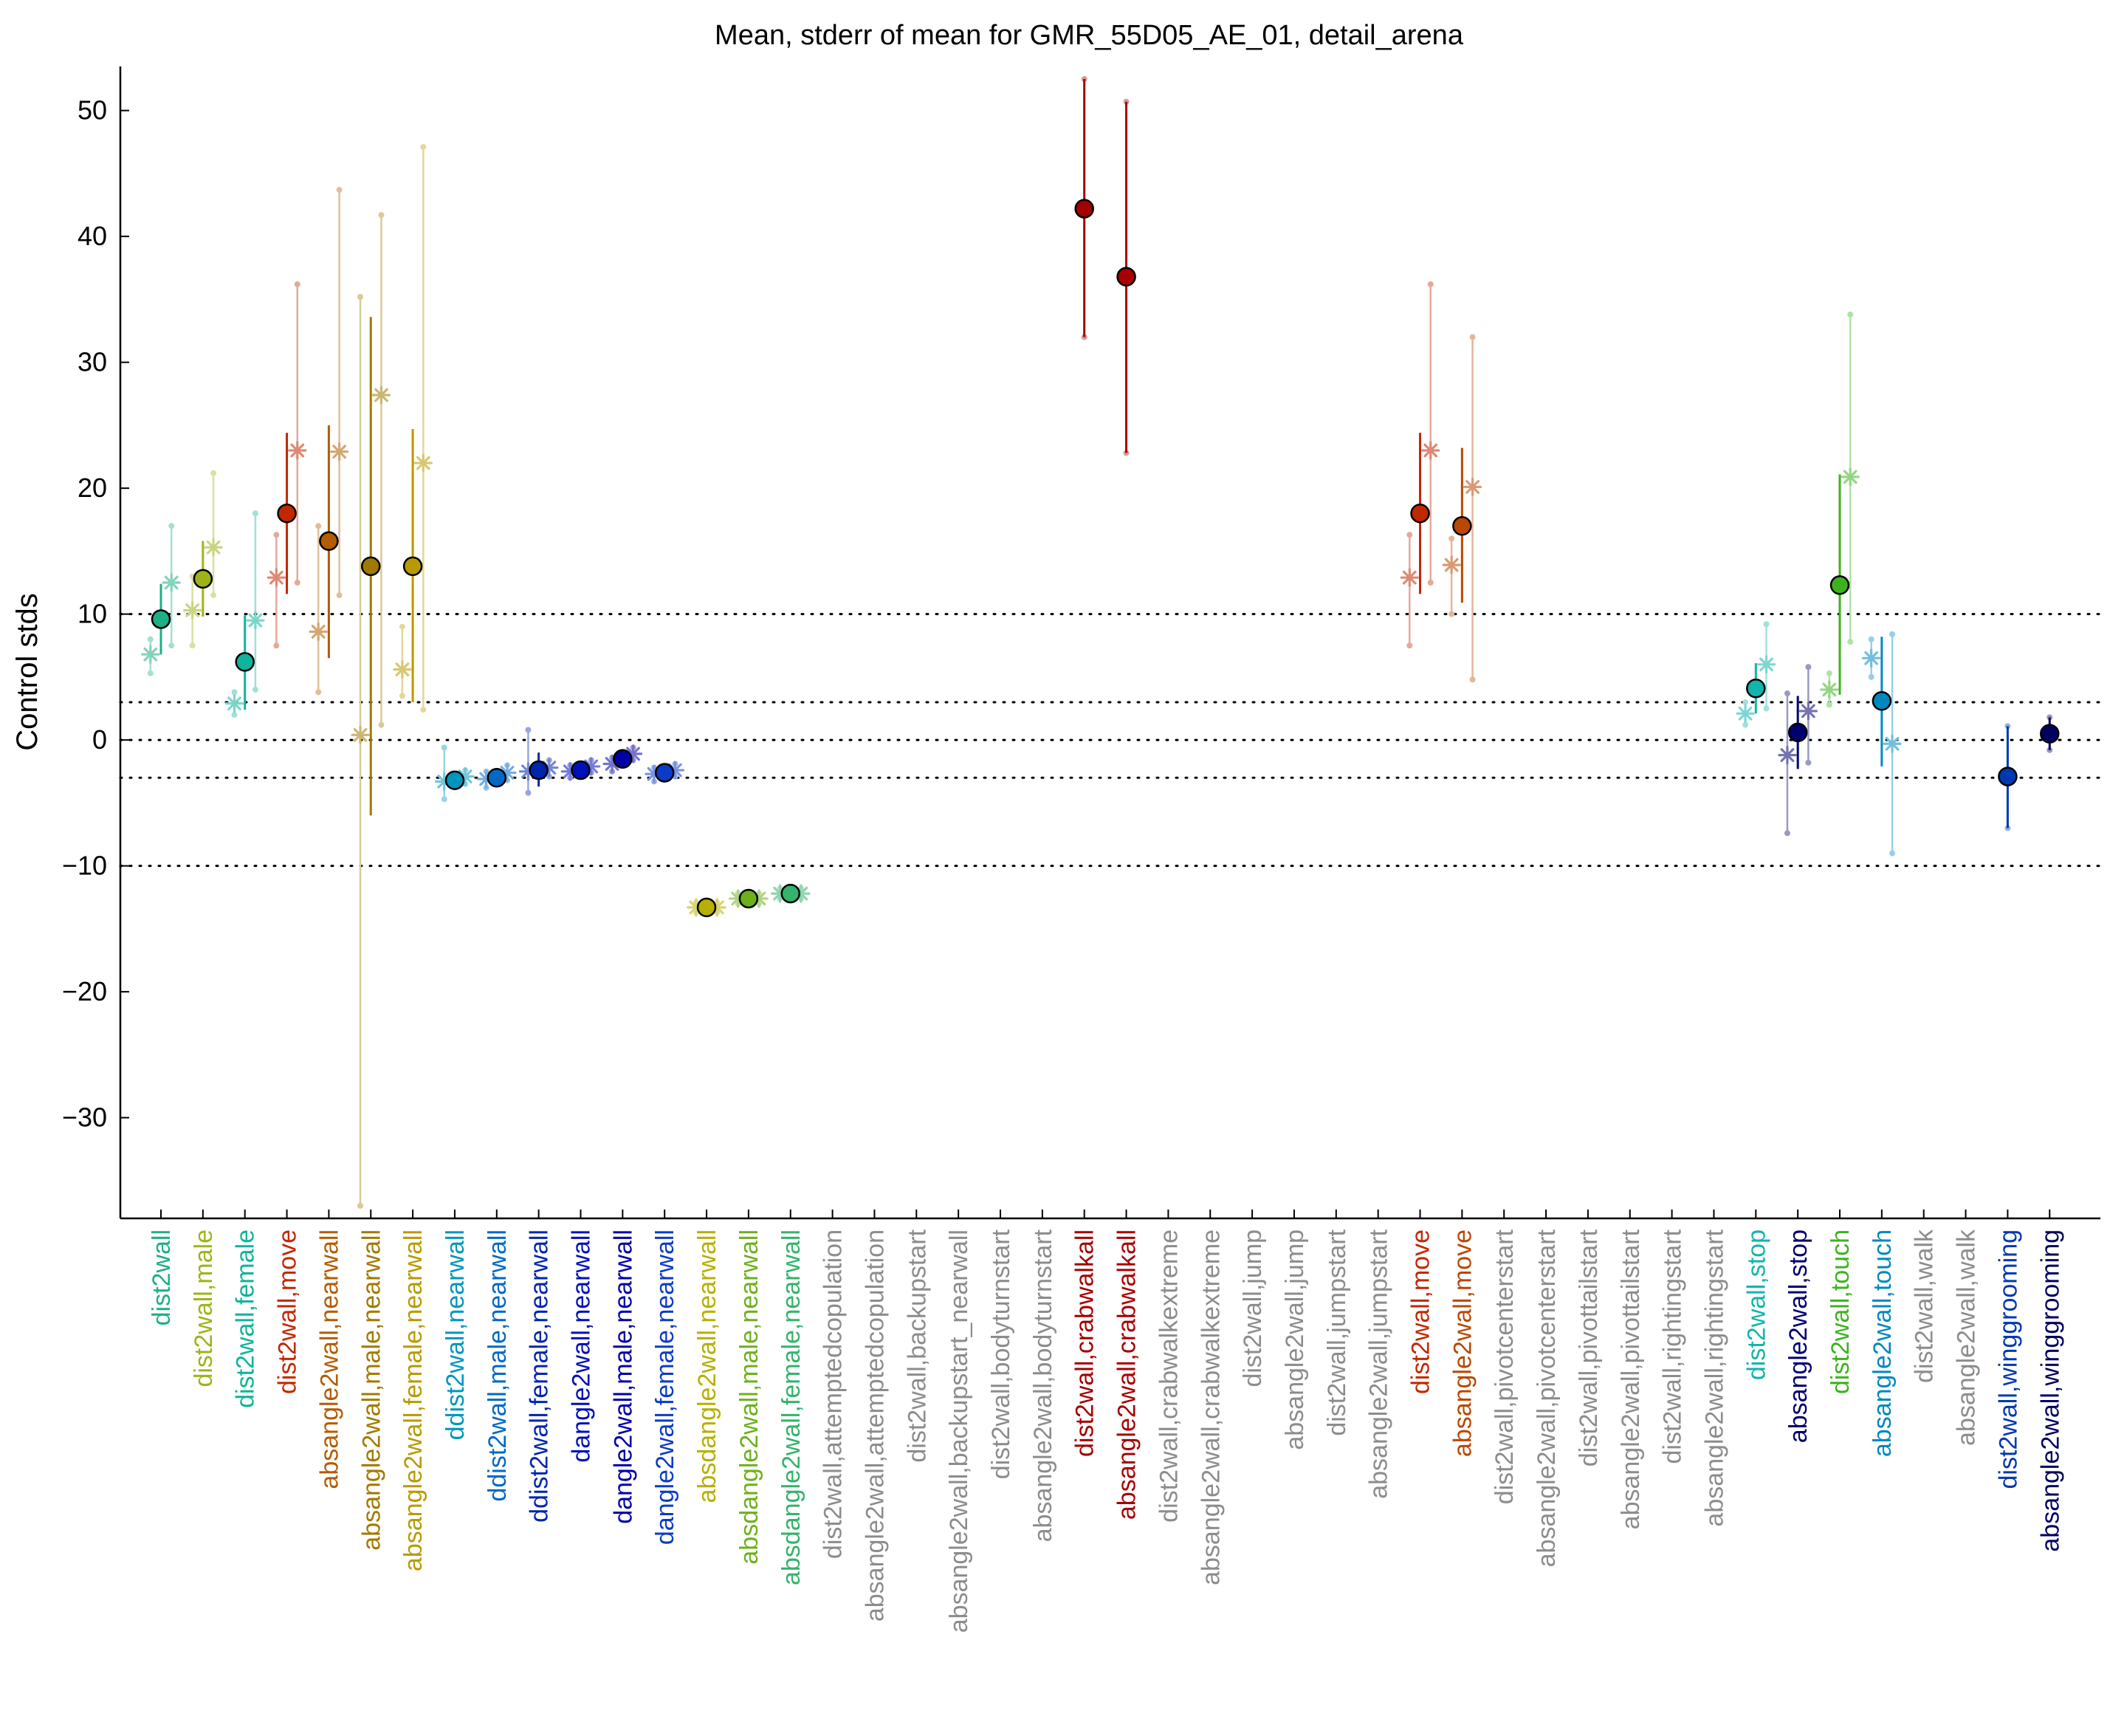 The height and width of the screenshot is (1736, 2110). I want to click on x-tick-label: absangle2wall,crabwalkextreme, so click(1211, 1407).